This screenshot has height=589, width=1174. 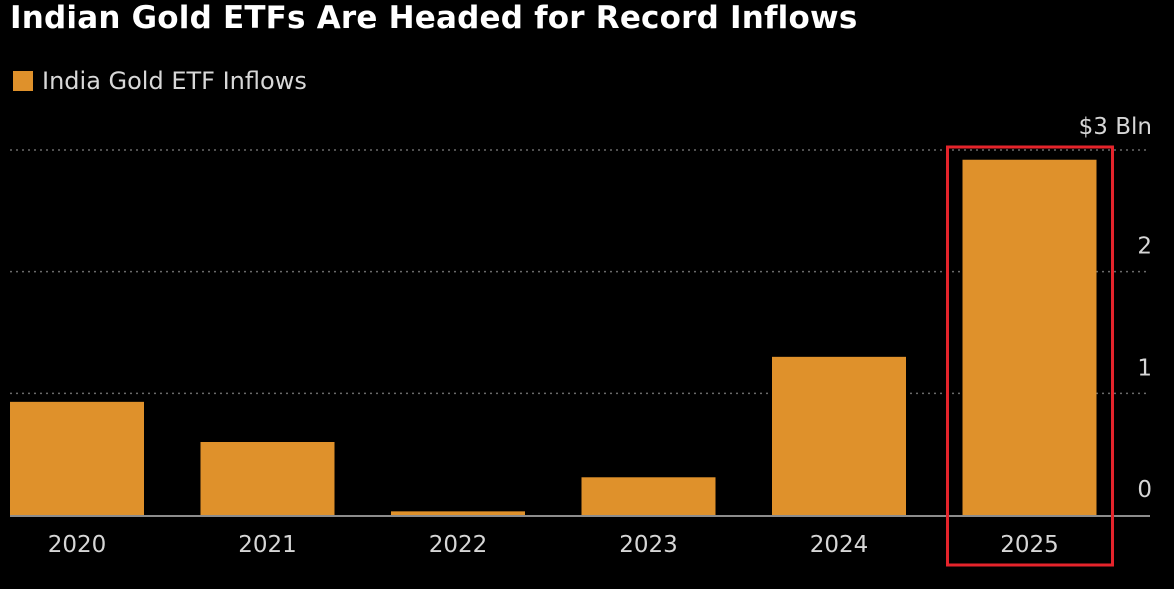 What do you see at coordinates (1144, 368) in the screenshot?
I see `y-tick-label: 1` at bounding box center [1144, 368].